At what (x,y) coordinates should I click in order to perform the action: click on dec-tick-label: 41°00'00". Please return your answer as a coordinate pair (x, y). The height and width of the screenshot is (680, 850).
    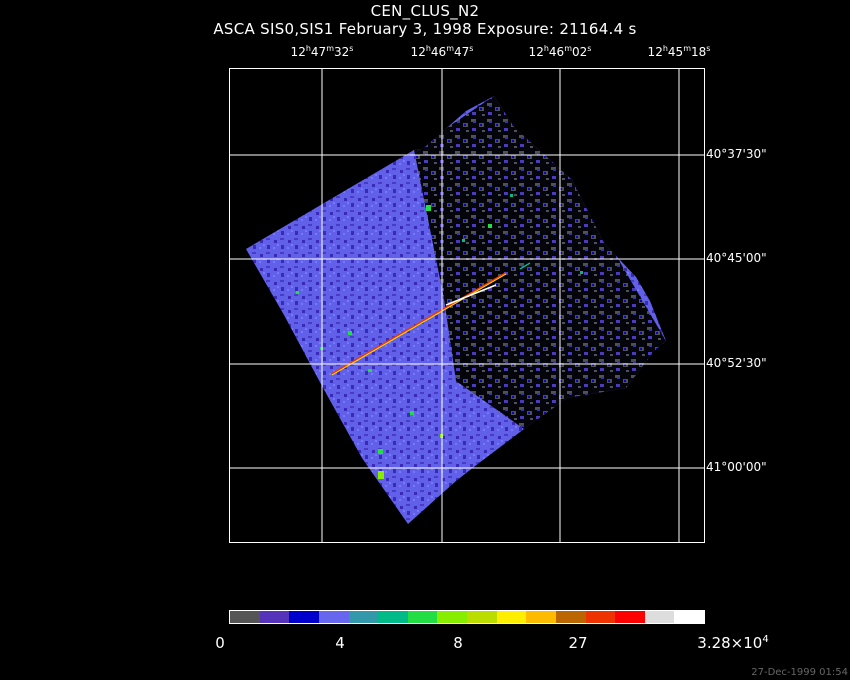
    Looking at the image, I should click on (736, 467).